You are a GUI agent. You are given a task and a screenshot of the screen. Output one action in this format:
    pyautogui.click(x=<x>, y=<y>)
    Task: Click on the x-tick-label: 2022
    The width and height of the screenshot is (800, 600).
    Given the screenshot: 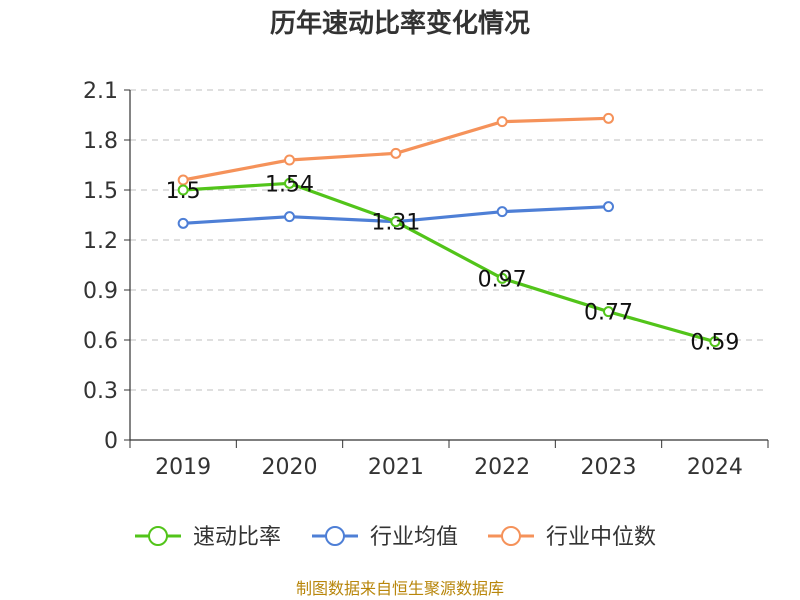 What is the action you would take?
    pyautogui.click(x=502, y=467)
    